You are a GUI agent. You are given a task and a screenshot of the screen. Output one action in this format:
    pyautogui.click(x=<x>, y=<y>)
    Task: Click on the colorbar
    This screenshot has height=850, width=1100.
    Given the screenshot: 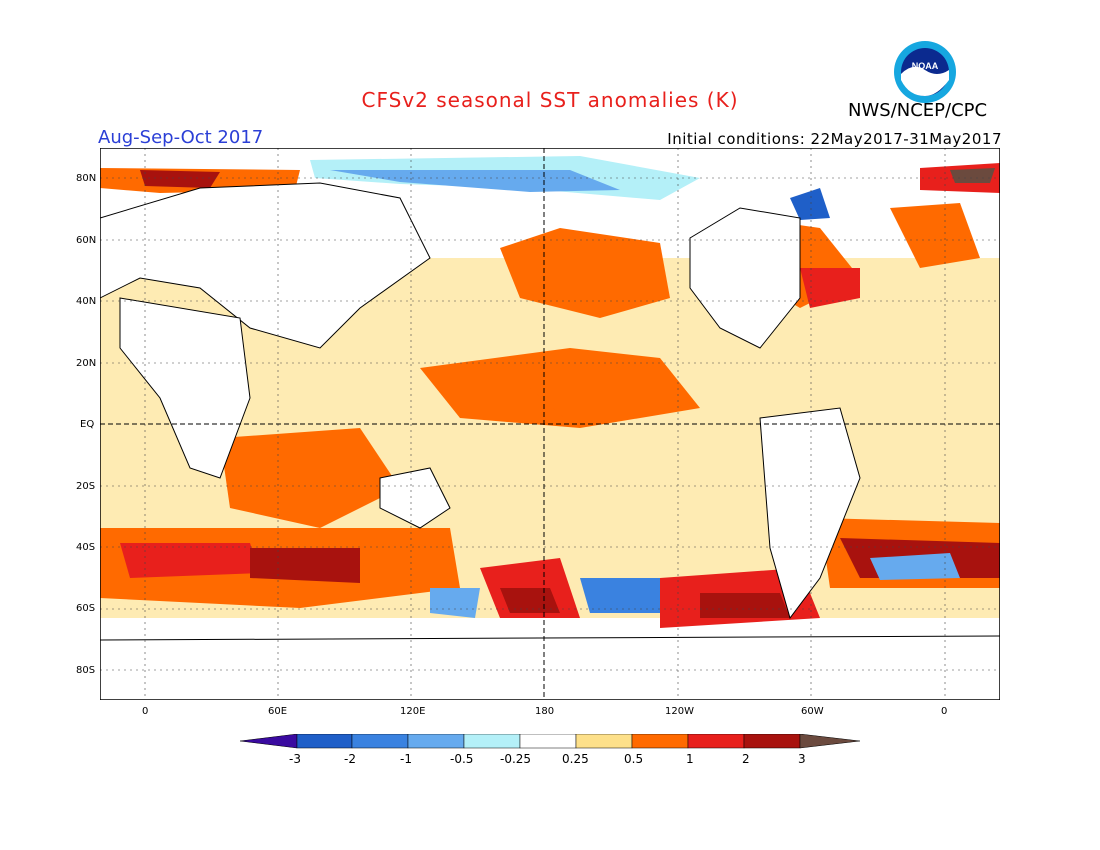 What is the action you would take?
    pyautogui.click(x=550, y=741)
    